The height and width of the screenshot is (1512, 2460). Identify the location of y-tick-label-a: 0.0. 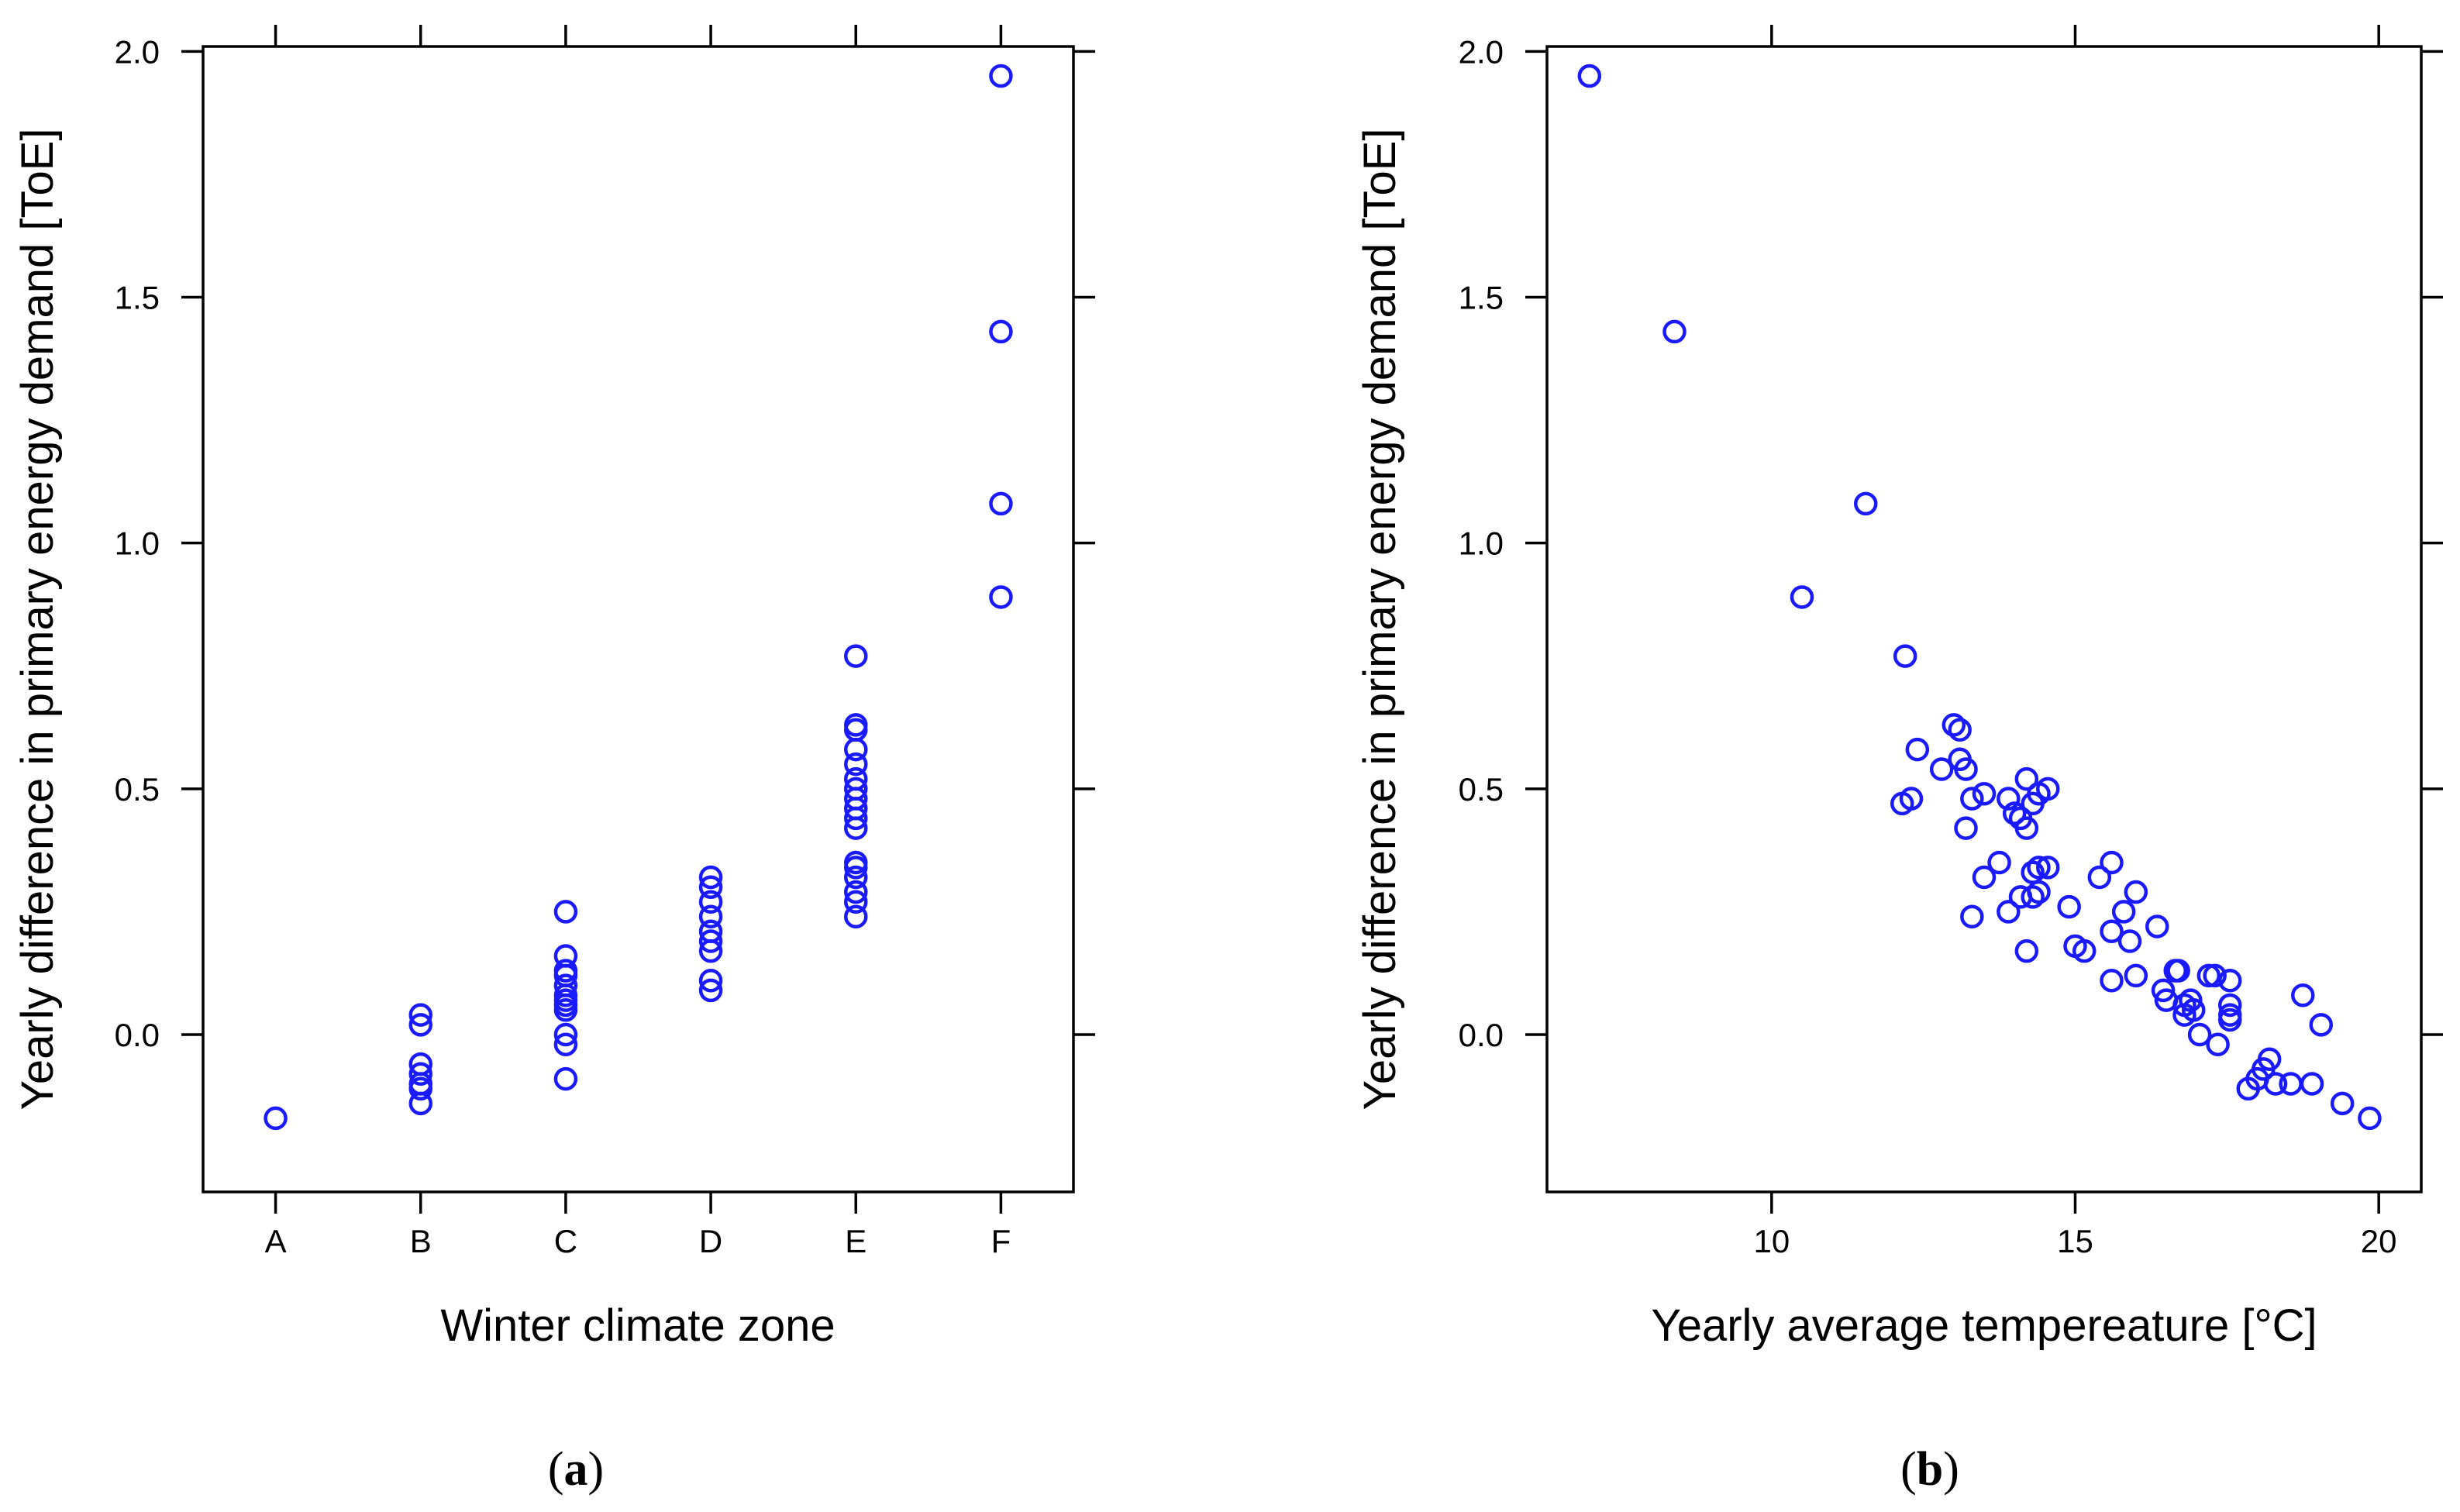
(137, 1035).